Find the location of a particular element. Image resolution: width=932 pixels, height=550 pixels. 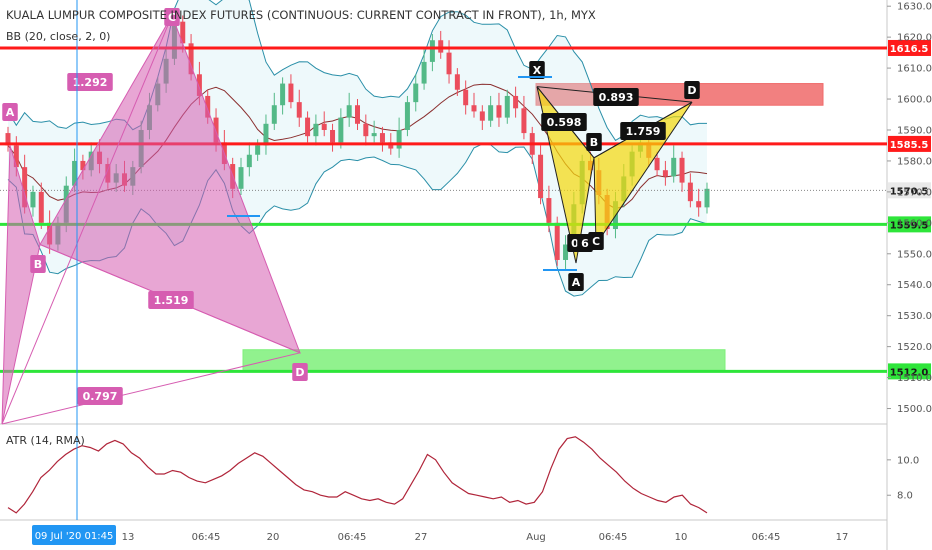

yellow-label-b: B is located at coordinates (594, 142).